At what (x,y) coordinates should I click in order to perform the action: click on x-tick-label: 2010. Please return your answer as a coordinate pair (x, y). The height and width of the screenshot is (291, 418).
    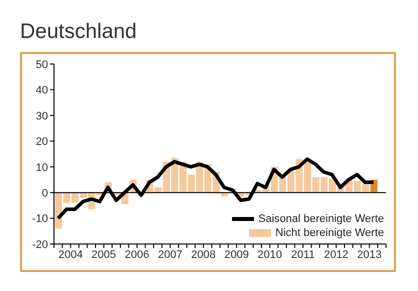
    Looking at the image, I should click on (270, 254).